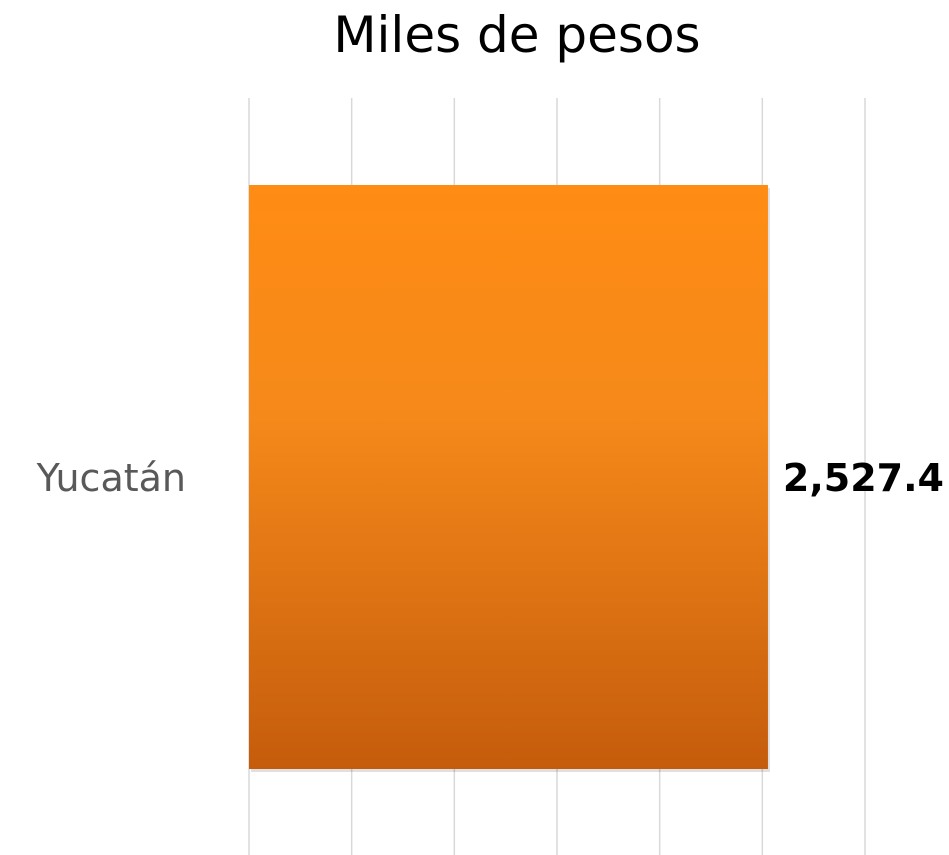 Image resolution: width=949 pixels, height=855 pixels. Describe the element at coordinates (516, 35) in the screenshot. I see `chart-title: Miles de pesos` at that location.